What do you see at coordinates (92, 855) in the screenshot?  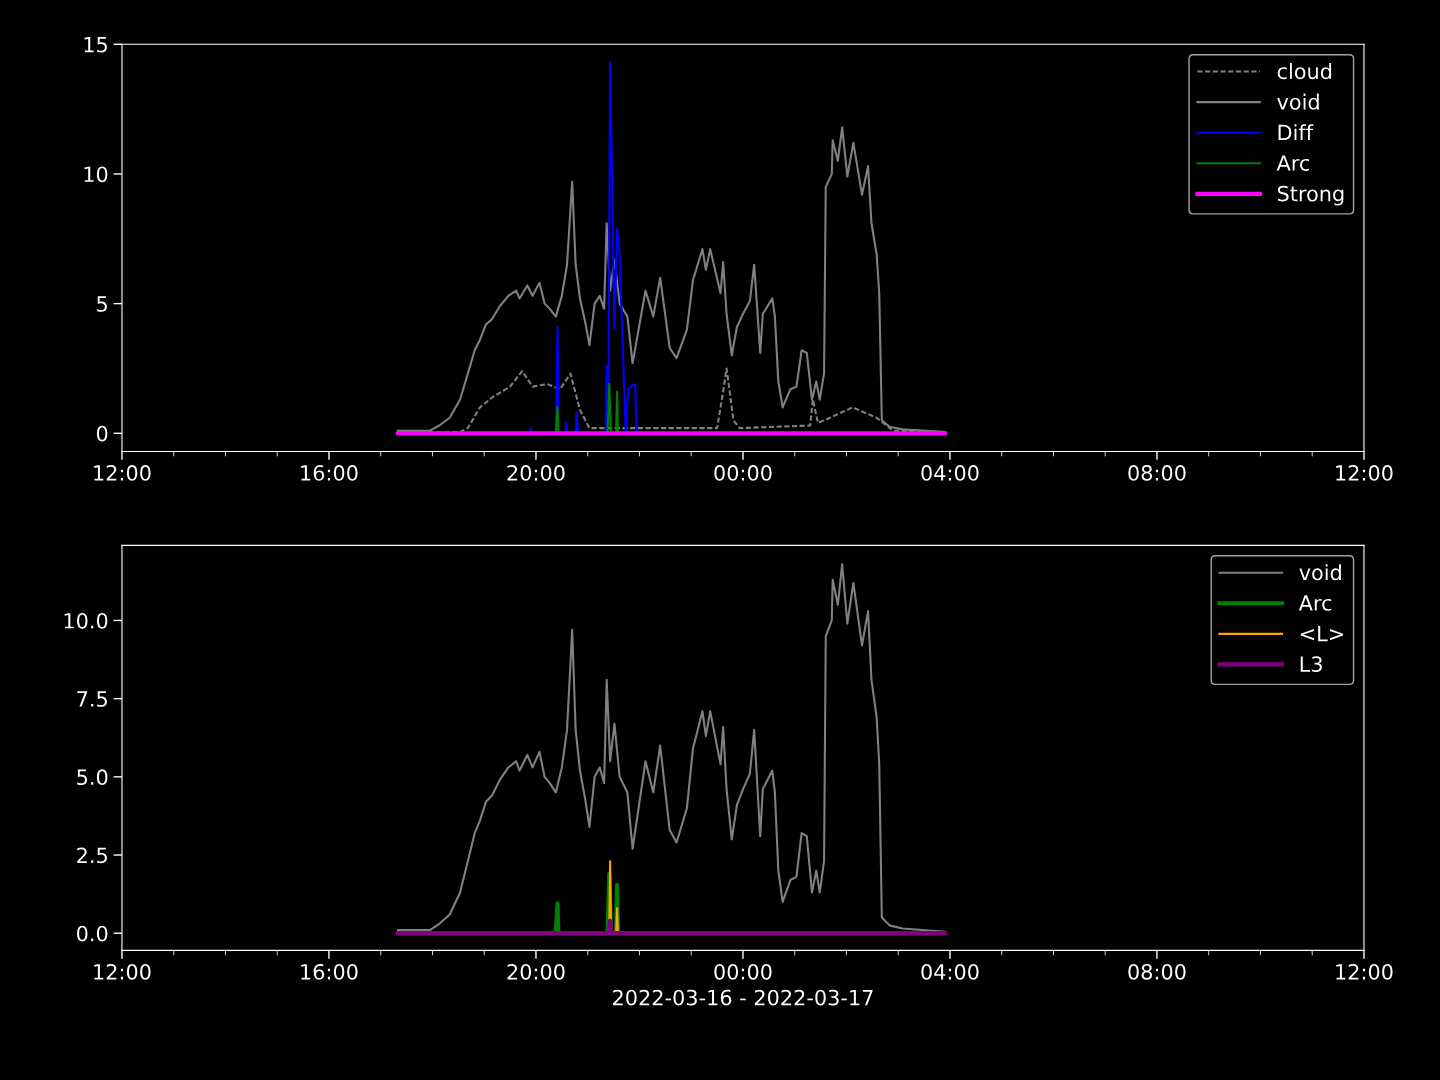 I see `y-tick-label: 2.5` at bounding box center [92, 855].